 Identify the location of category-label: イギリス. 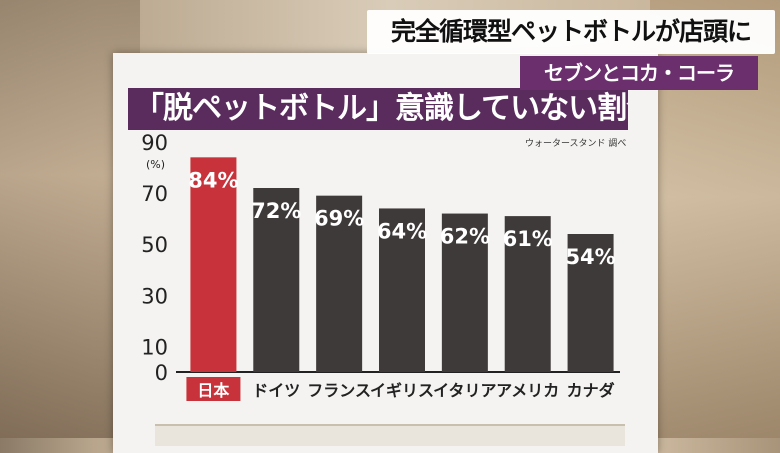
(402, 390).